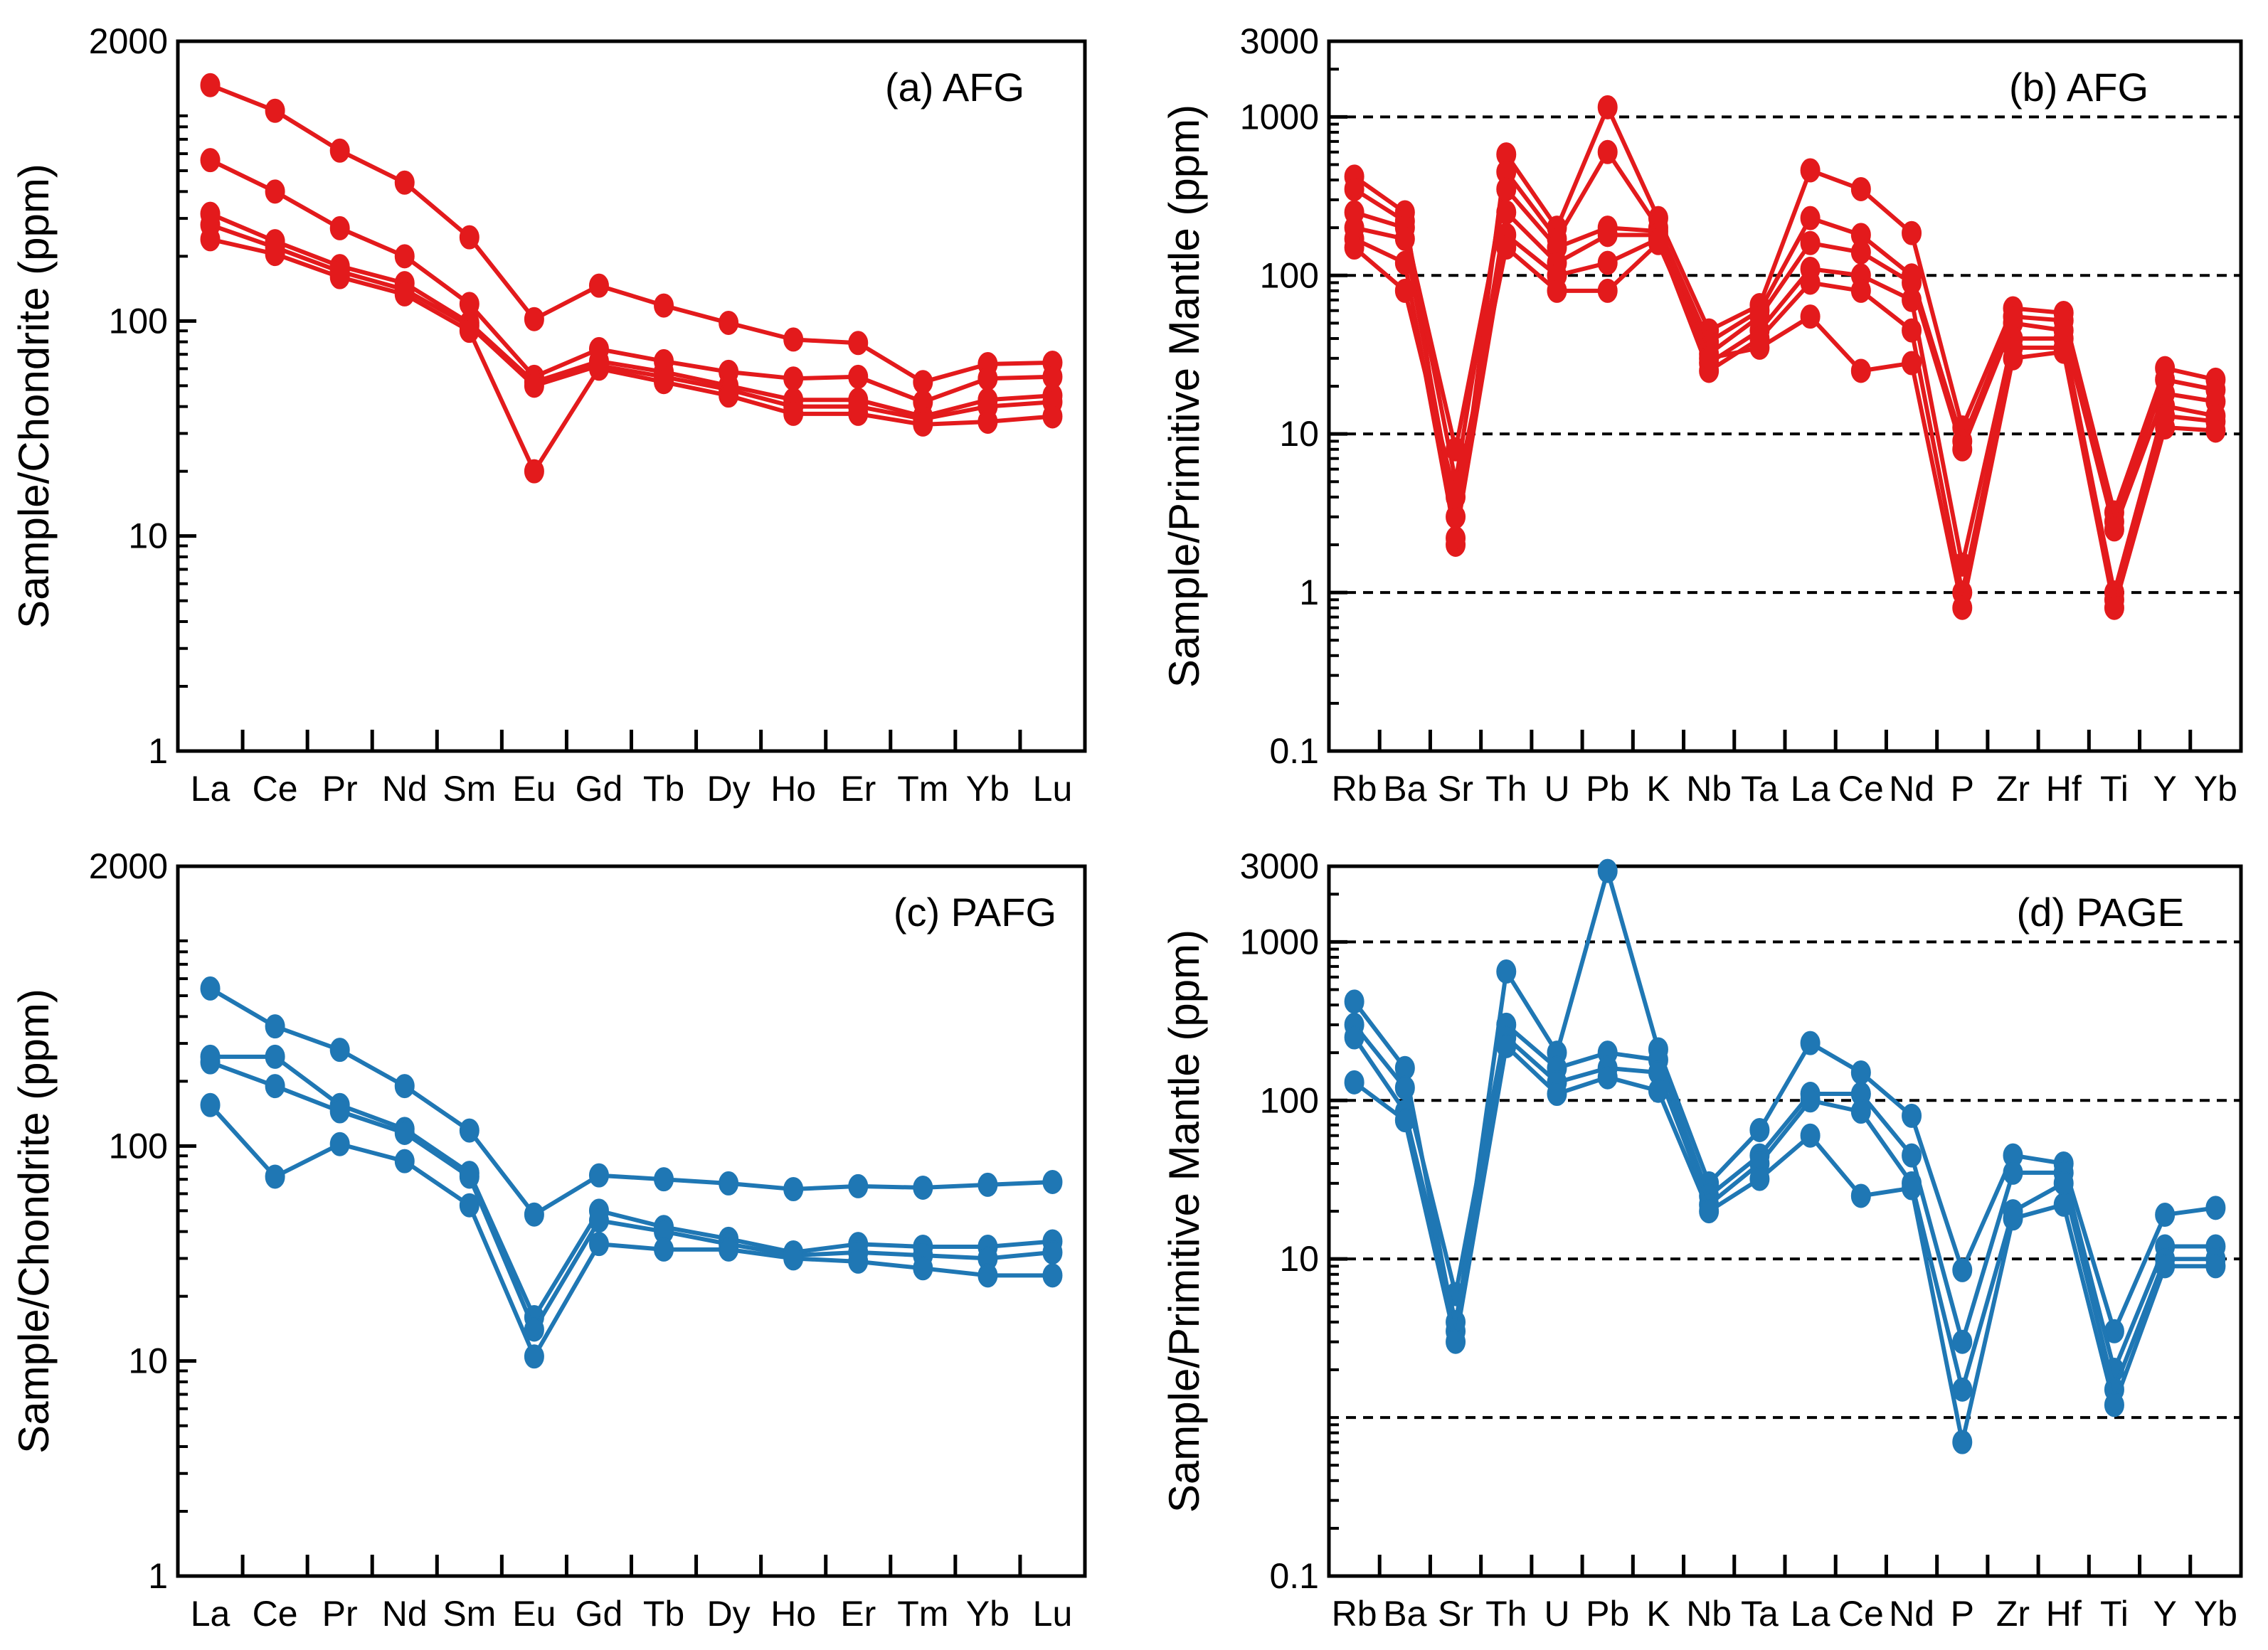  I want to click on x-tick-label: U, so click(1556, 789).